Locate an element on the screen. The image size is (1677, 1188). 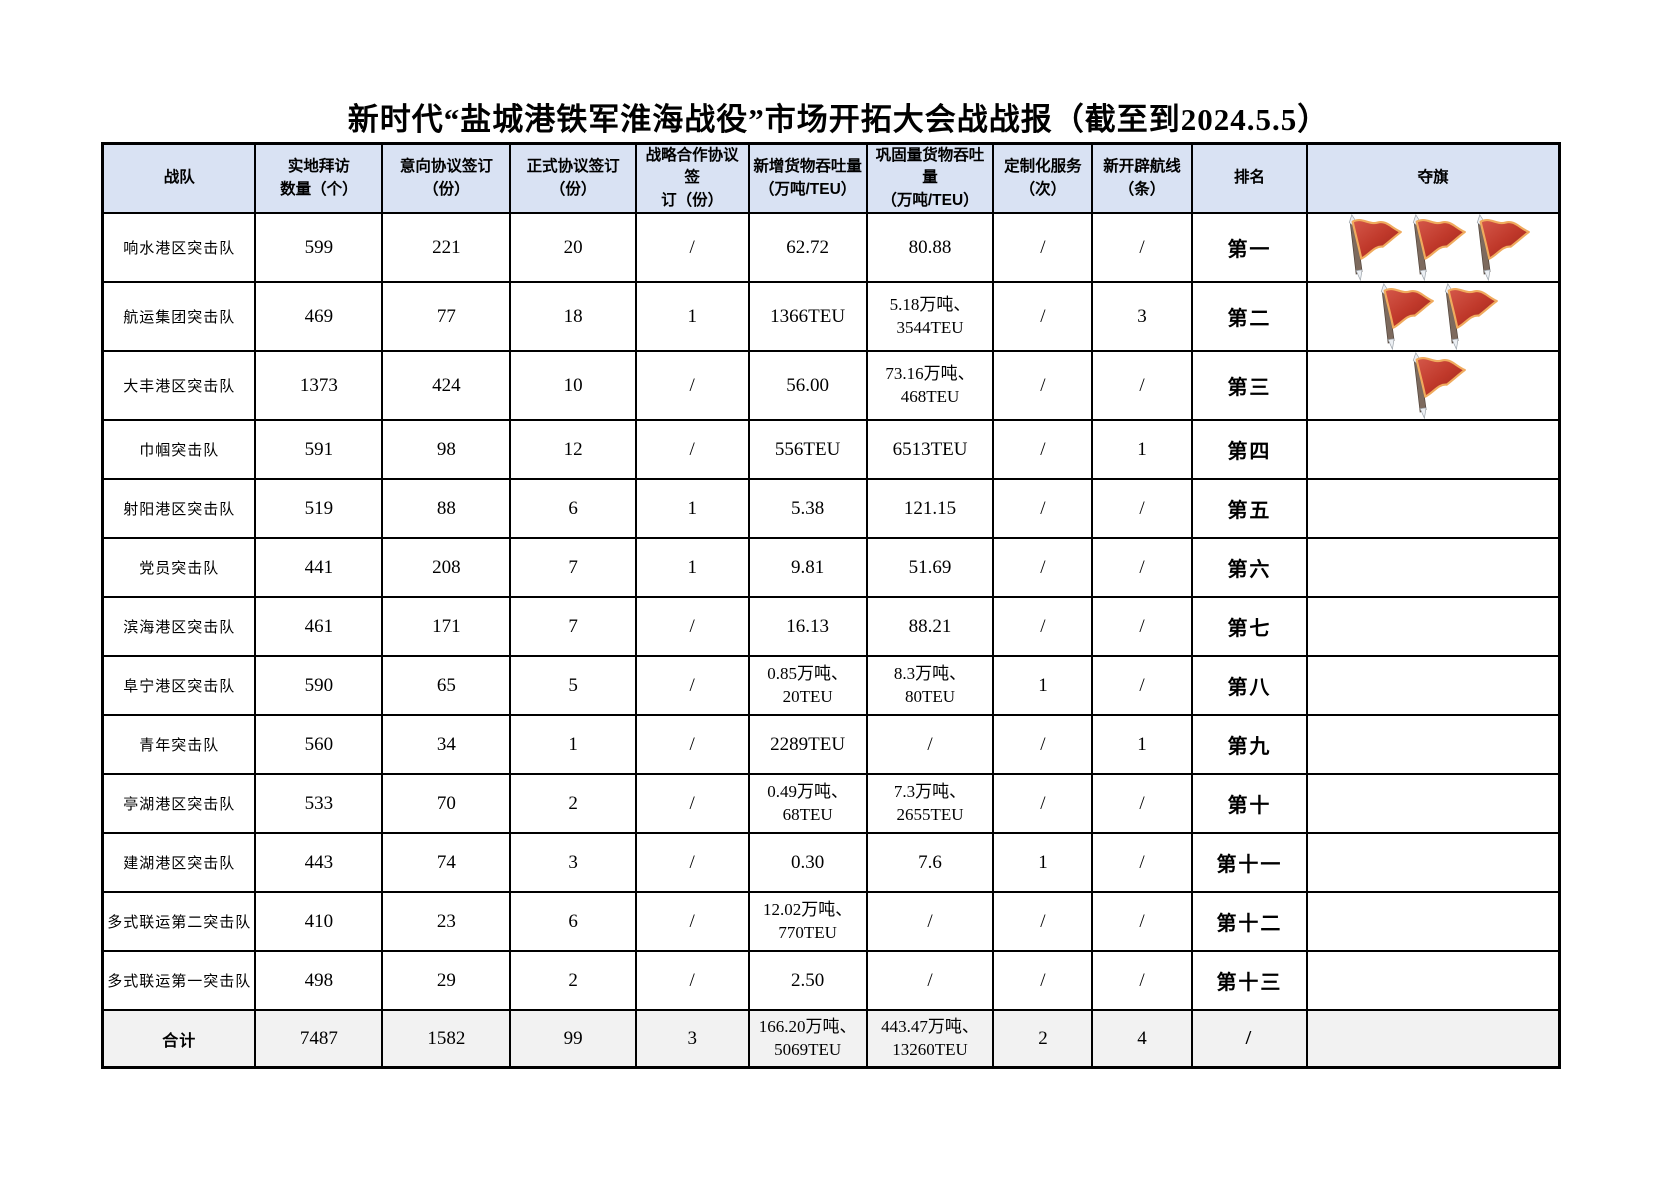
column-header-rank: 排名 is located at coordinates (1249, 178).